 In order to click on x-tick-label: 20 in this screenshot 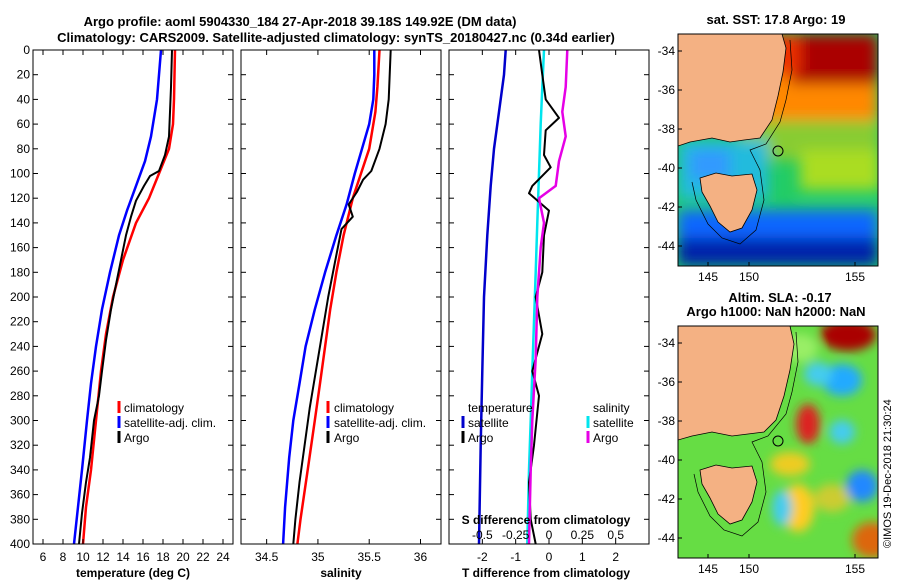, I will do `click(183, 557)`.